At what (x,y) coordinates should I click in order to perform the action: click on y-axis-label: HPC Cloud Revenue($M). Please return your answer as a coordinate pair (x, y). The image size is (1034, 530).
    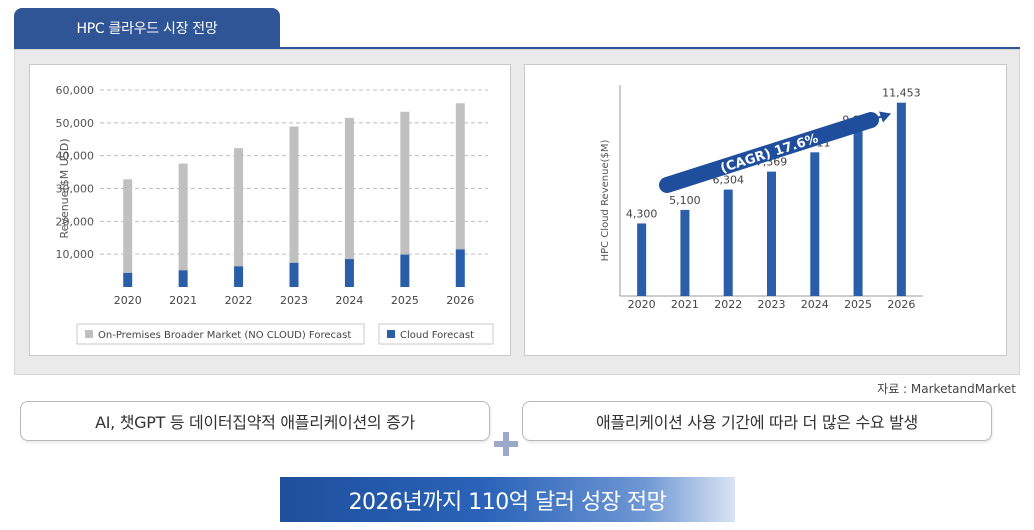
    Looking at the image, I should click on (605, 201).